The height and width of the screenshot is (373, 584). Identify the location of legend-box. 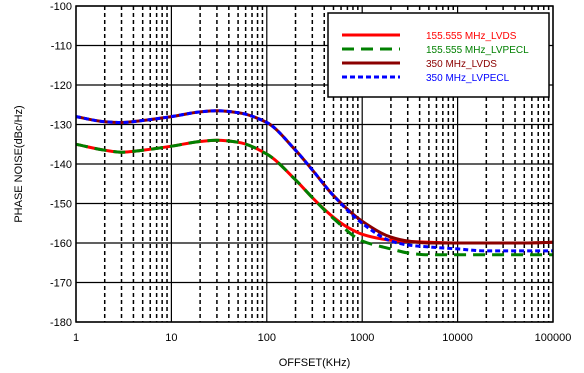
(438, 55).